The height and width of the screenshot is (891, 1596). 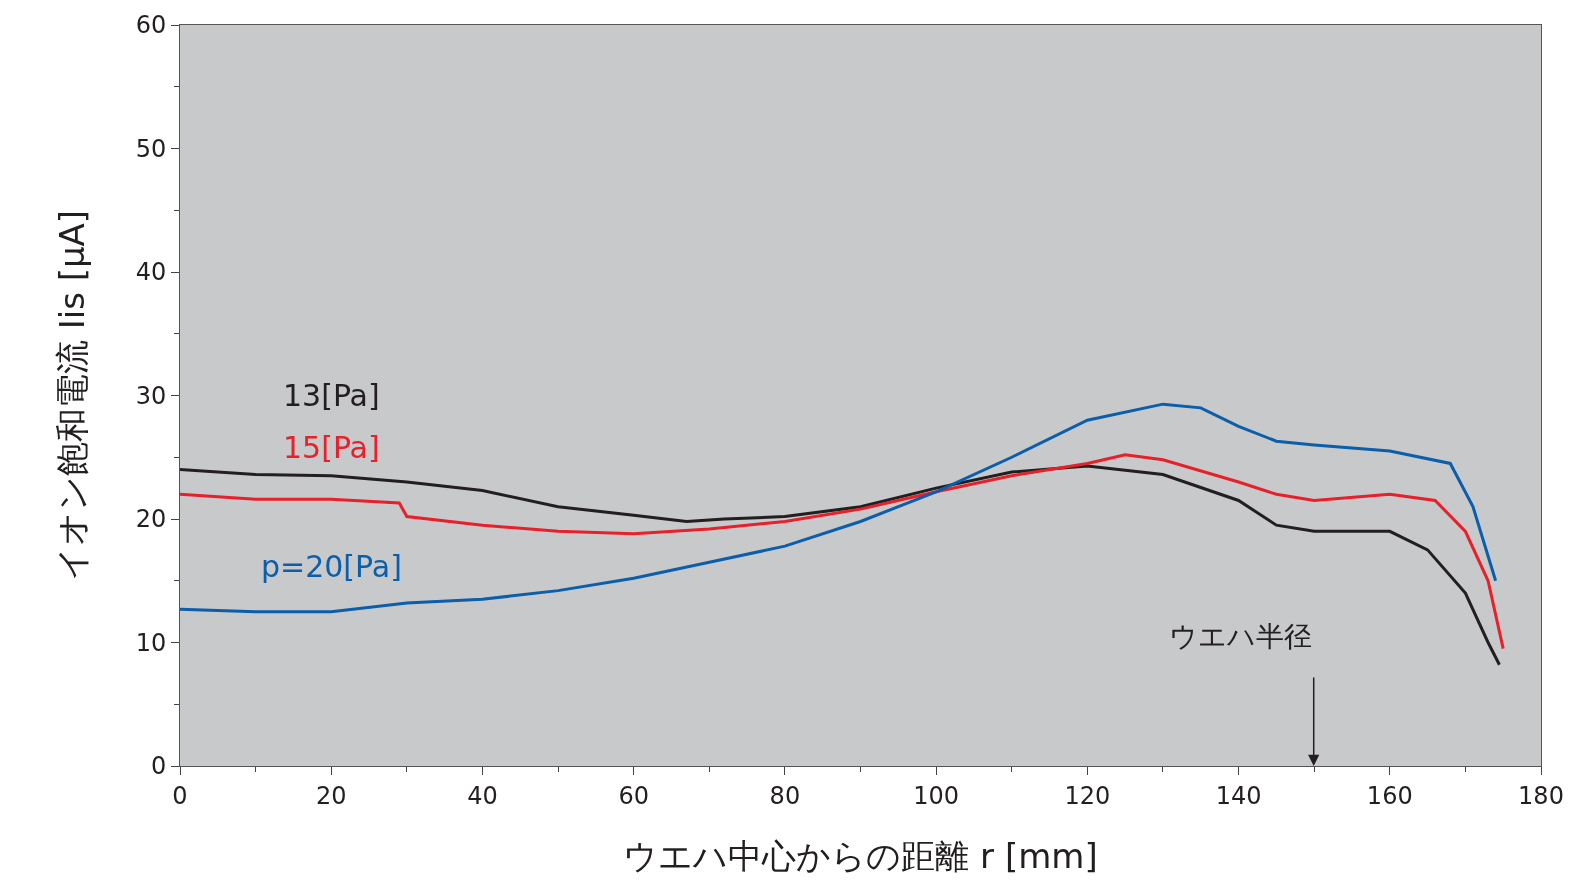 I want to click on x-tick-label: 100, so click(x=936, y=795).